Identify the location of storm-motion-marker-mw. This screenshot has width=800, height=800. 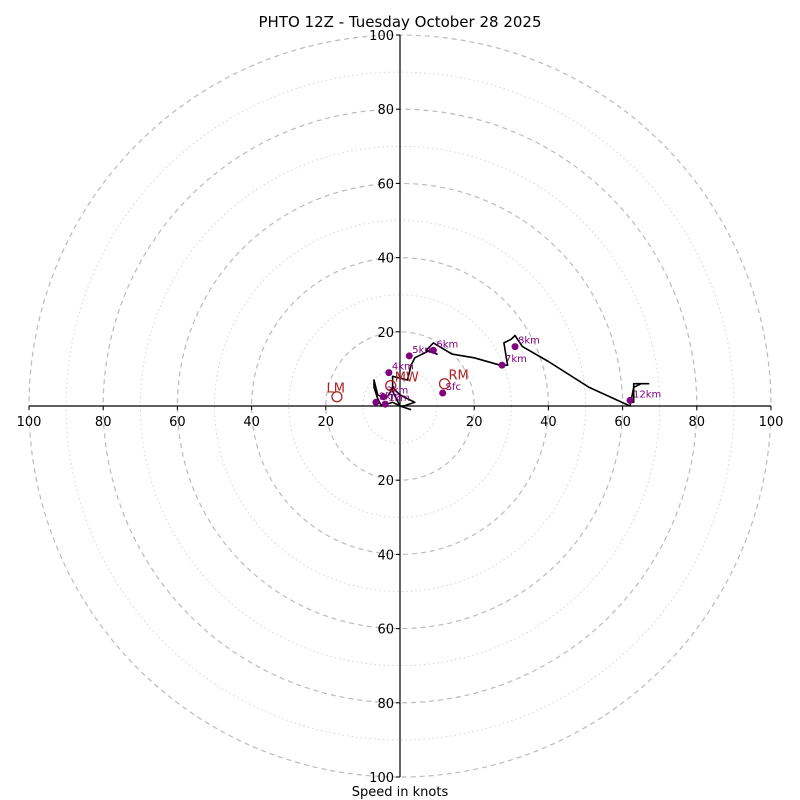
(391, 385).